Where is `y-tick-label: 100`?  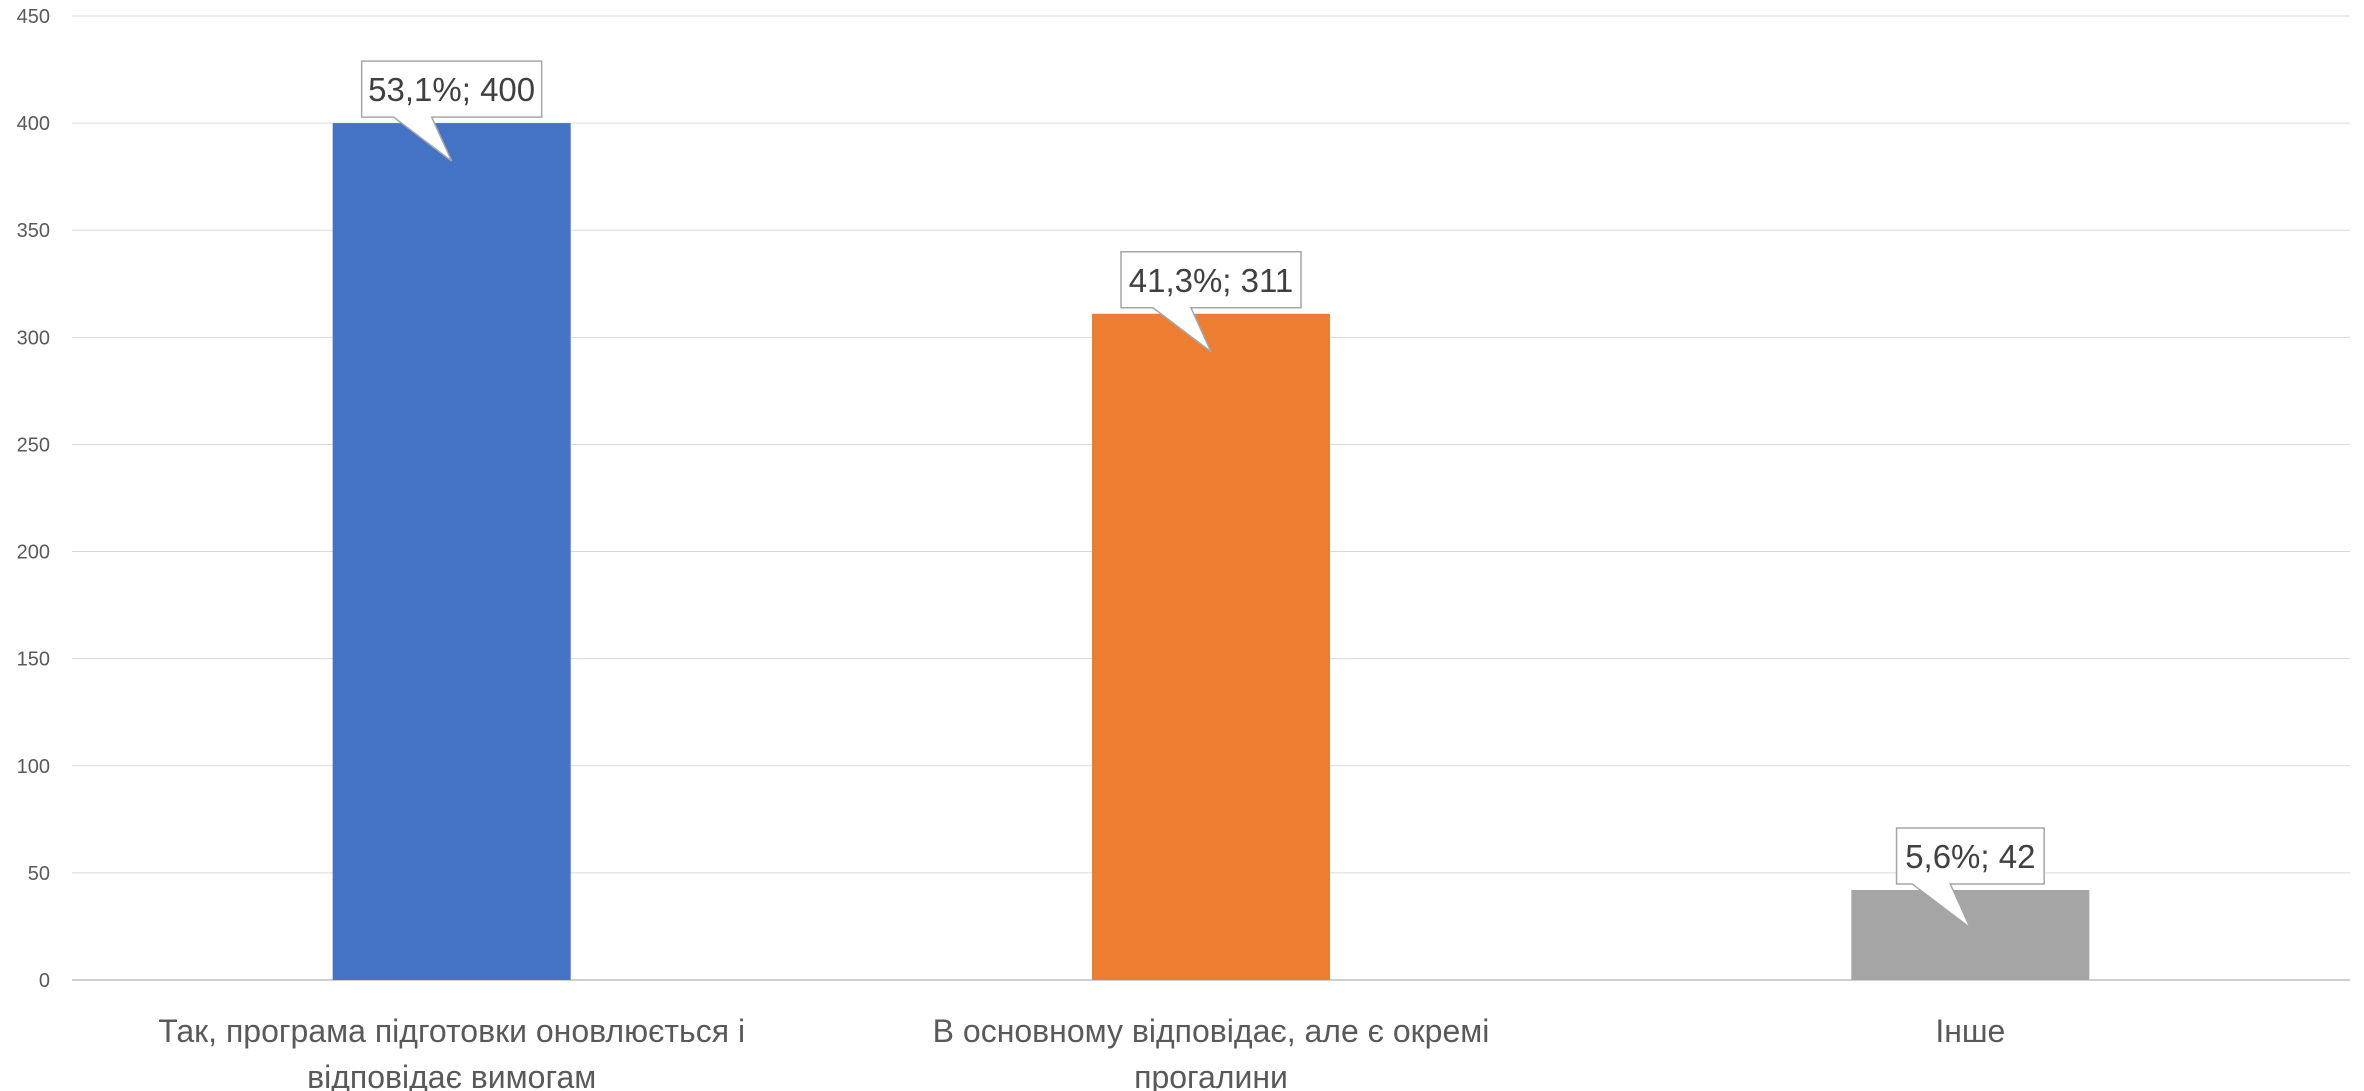 y-tick-label: 100 is located at coordinates (33, 767).